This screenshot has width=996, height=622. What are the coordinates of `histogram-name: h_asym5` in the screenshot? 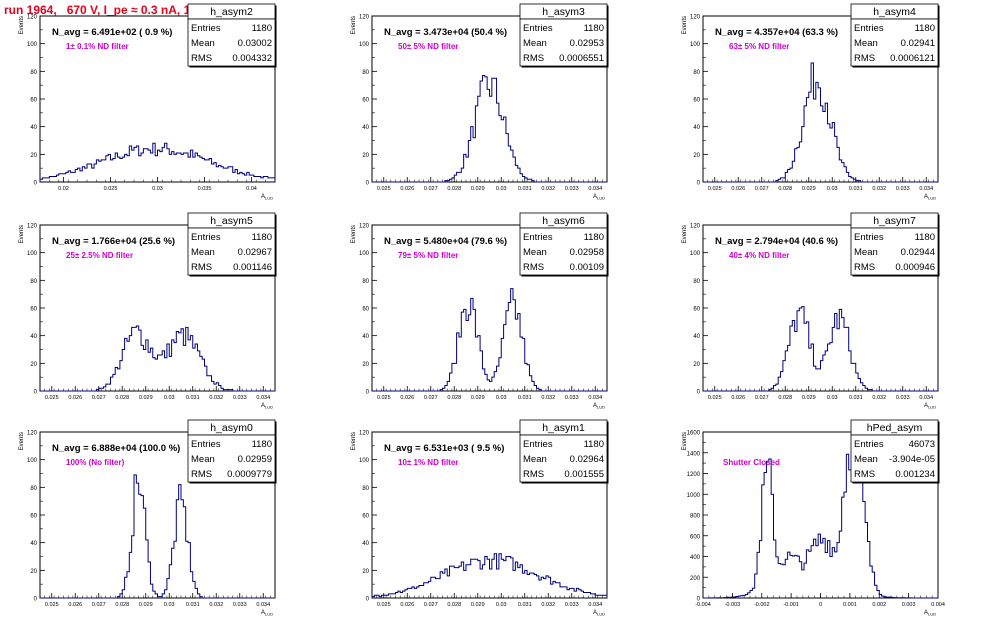 It's located at (231, 221).